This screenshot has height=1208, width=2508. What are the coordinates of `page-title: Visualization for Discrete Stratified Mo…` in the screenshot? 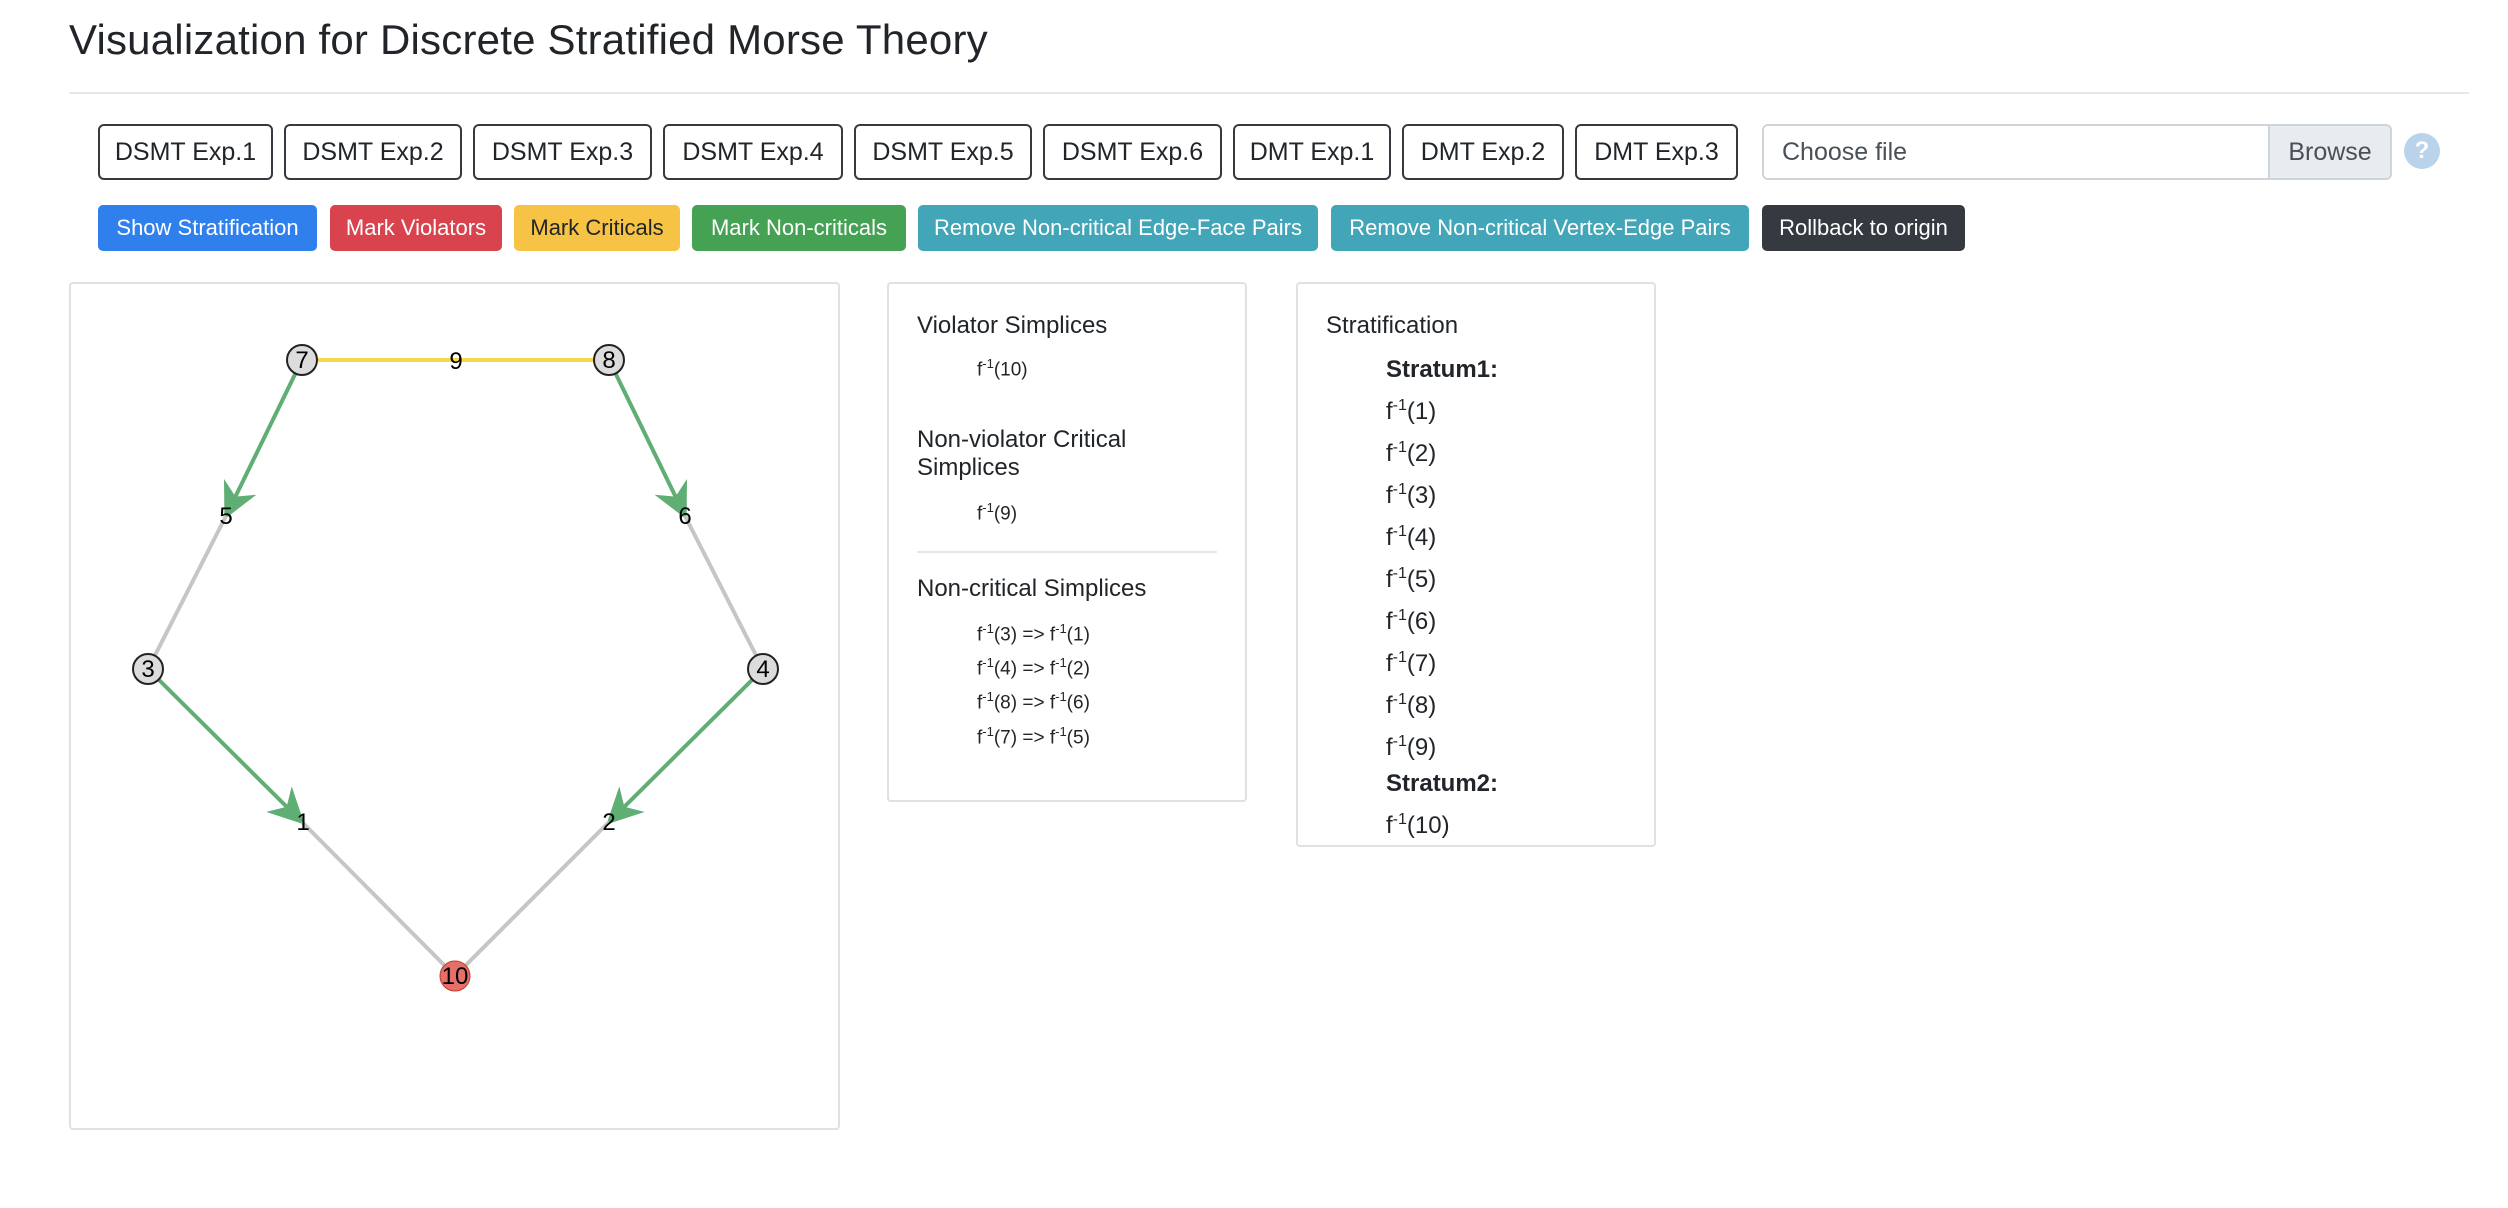 It's located at (528, 39).